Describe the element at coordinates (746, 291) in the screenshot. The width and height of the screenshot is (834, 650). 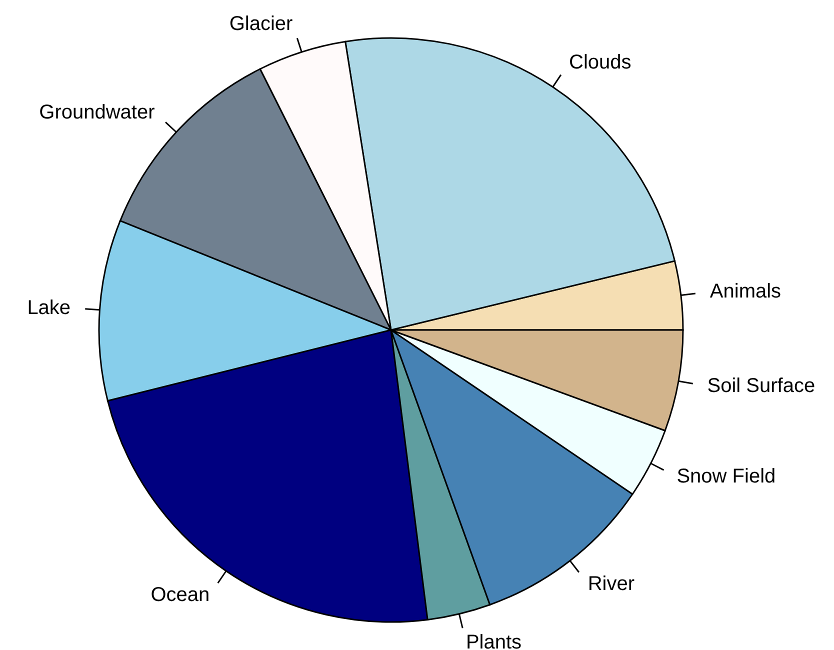
I see `slice-label: Animals` at that location.